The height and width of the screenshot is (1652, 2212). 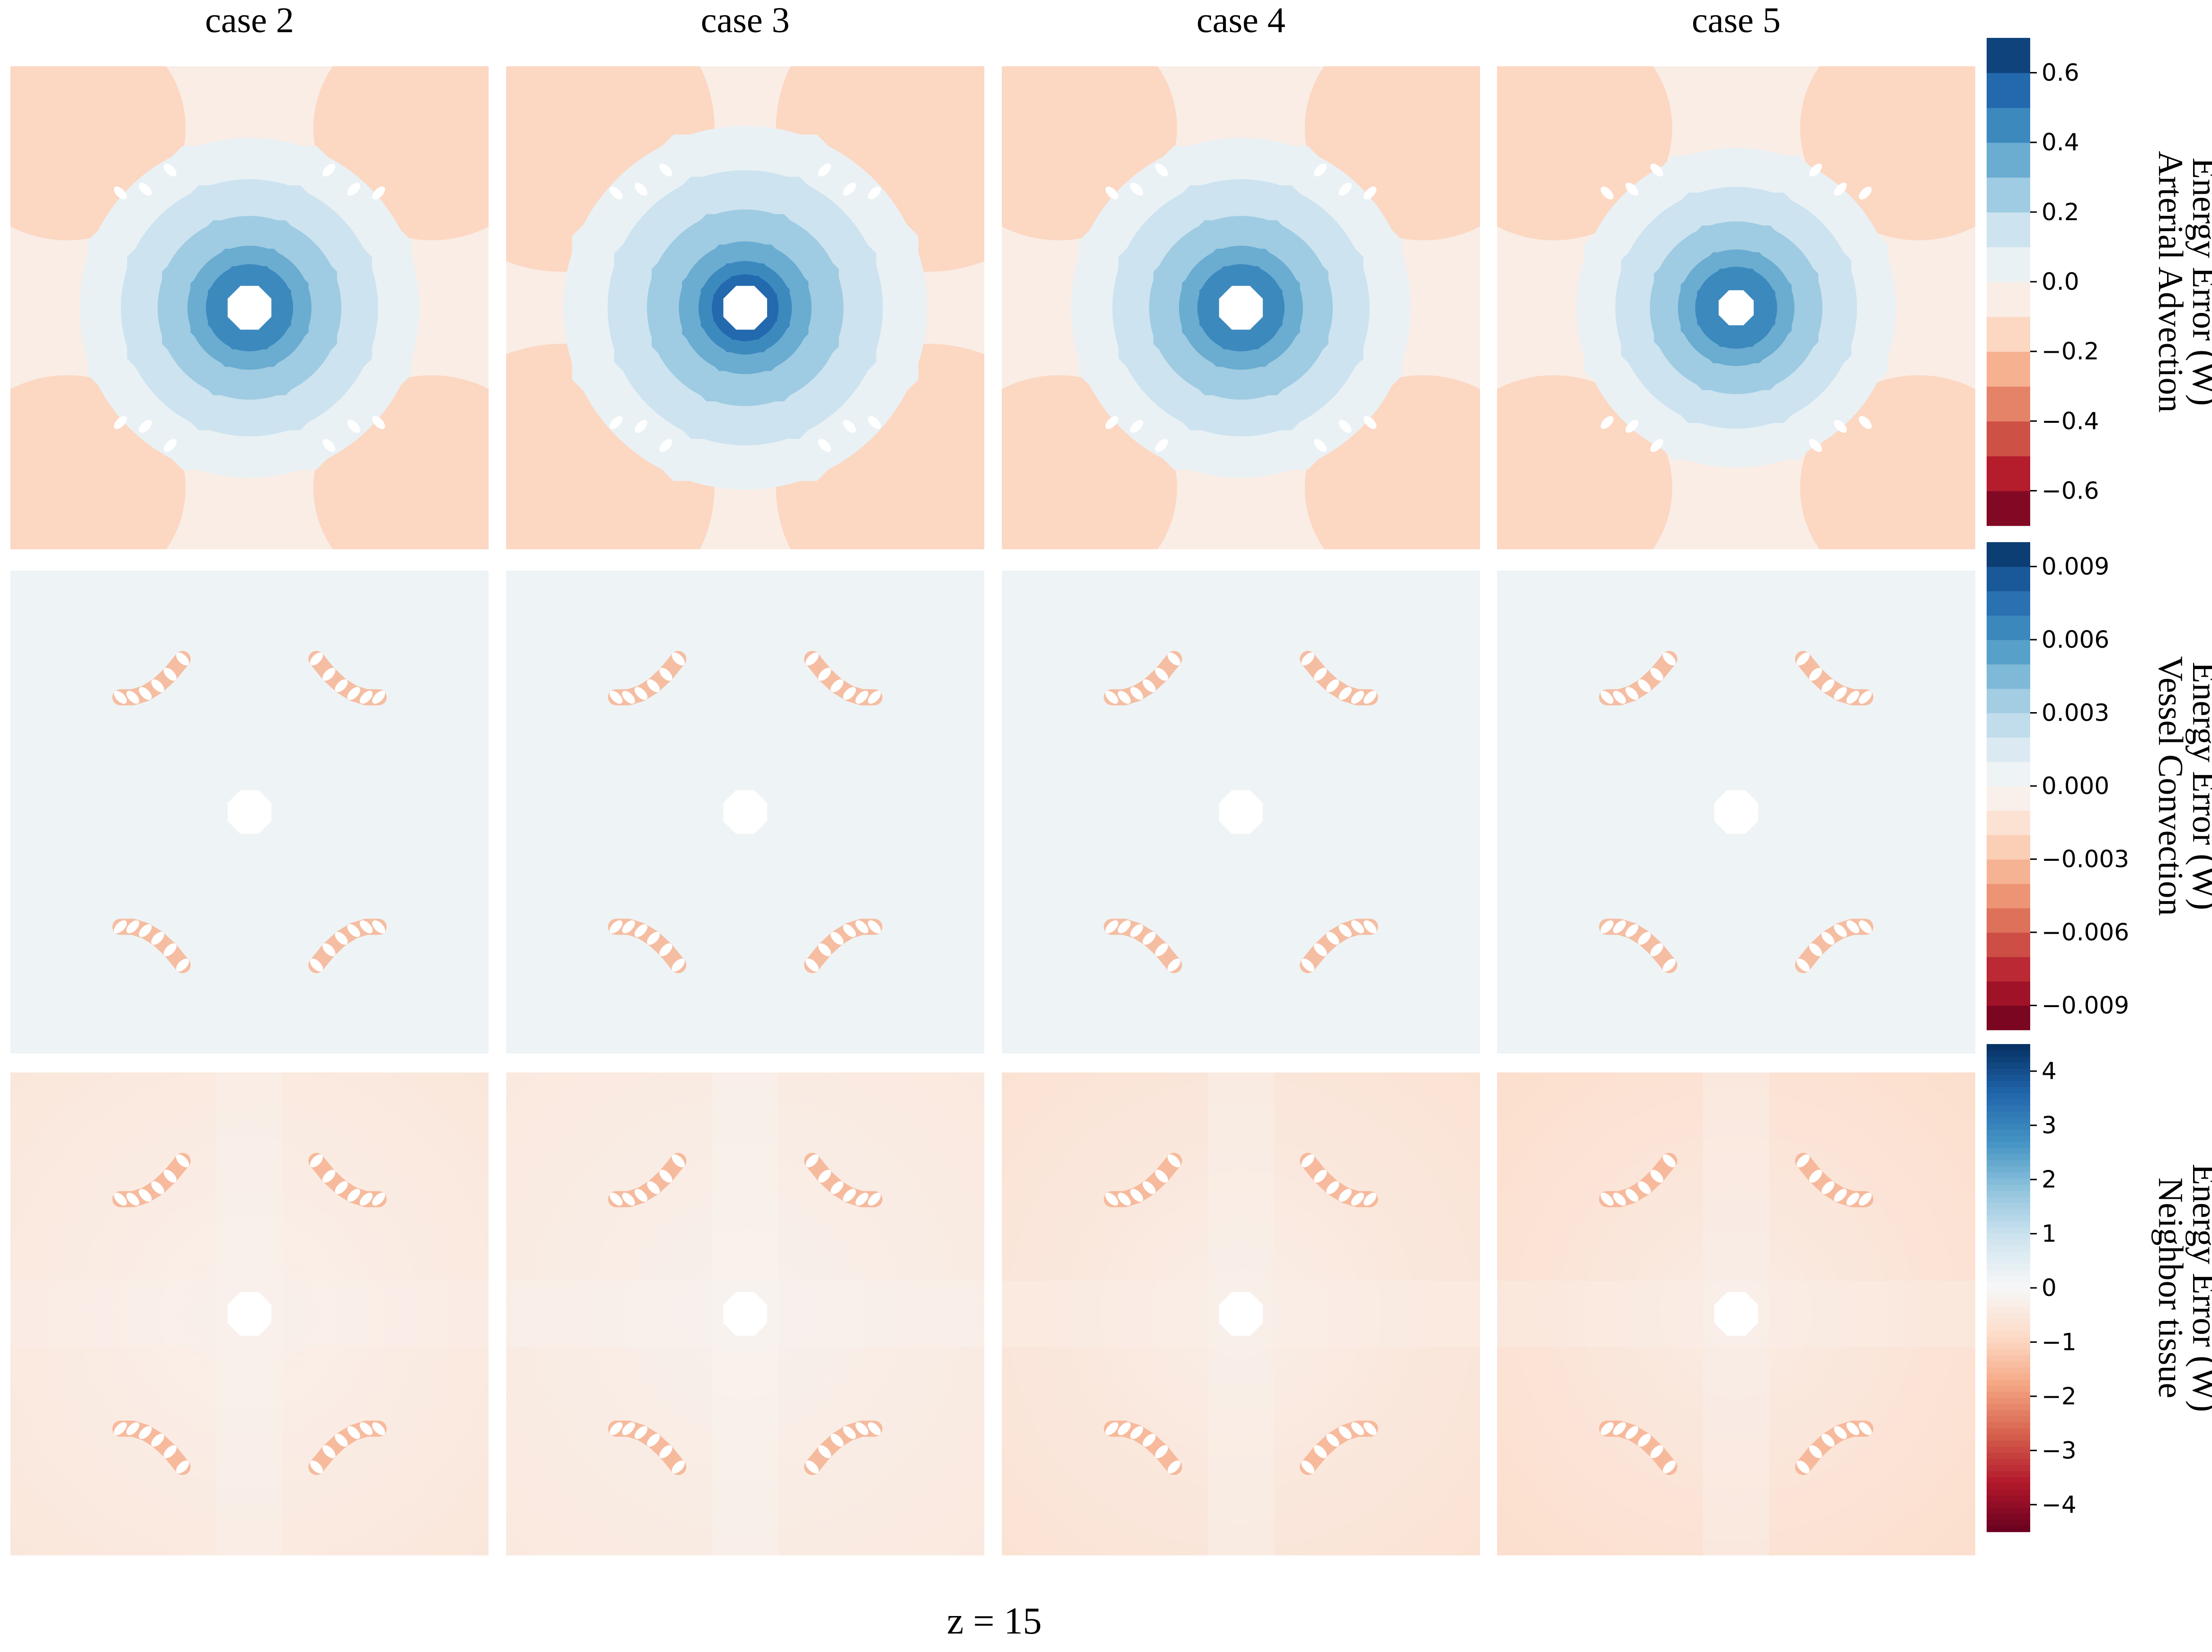 What do you see at coordinates (993, 20) in the screenshot?
I see `column-titles: case 2 case 3 case 4 case 5` at bounding box center [993, 20].